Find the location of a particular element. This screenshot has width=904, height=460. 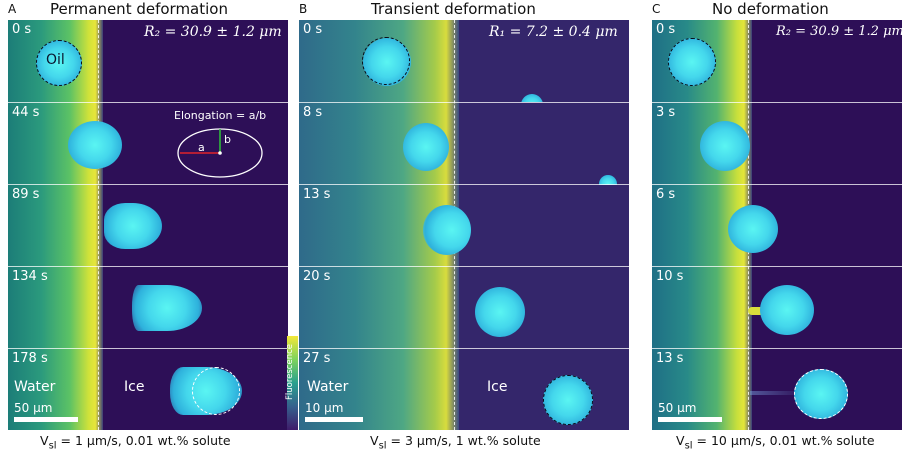

timestamp: 8 s is located at coordinates (313, 112).